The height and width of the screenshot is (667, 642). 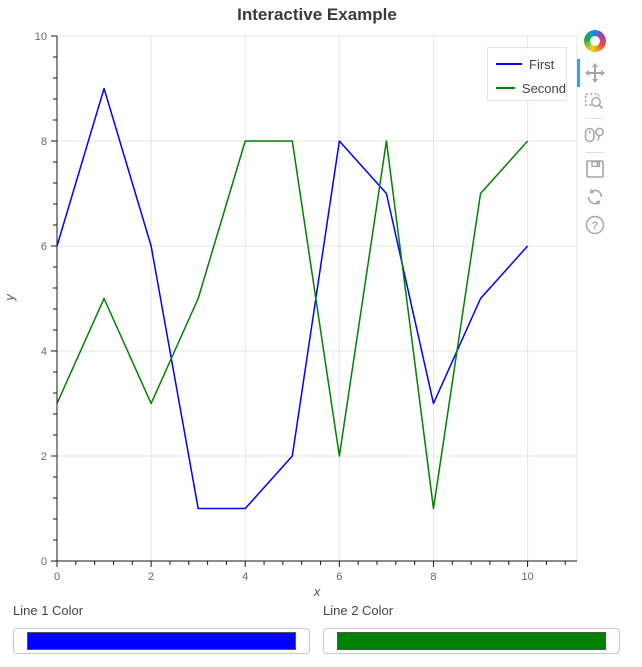 I want to click on plot-title: Interactive Example, so click(x=317, y=14).